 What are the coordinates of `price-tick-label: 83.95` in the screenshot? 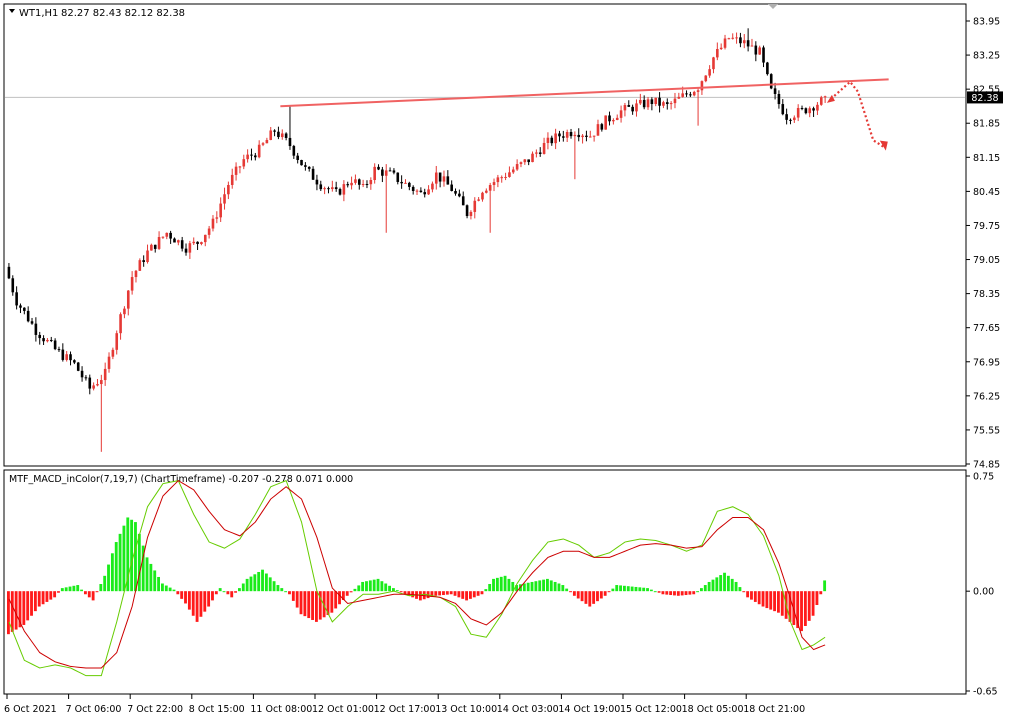 It's located at (986, 22).